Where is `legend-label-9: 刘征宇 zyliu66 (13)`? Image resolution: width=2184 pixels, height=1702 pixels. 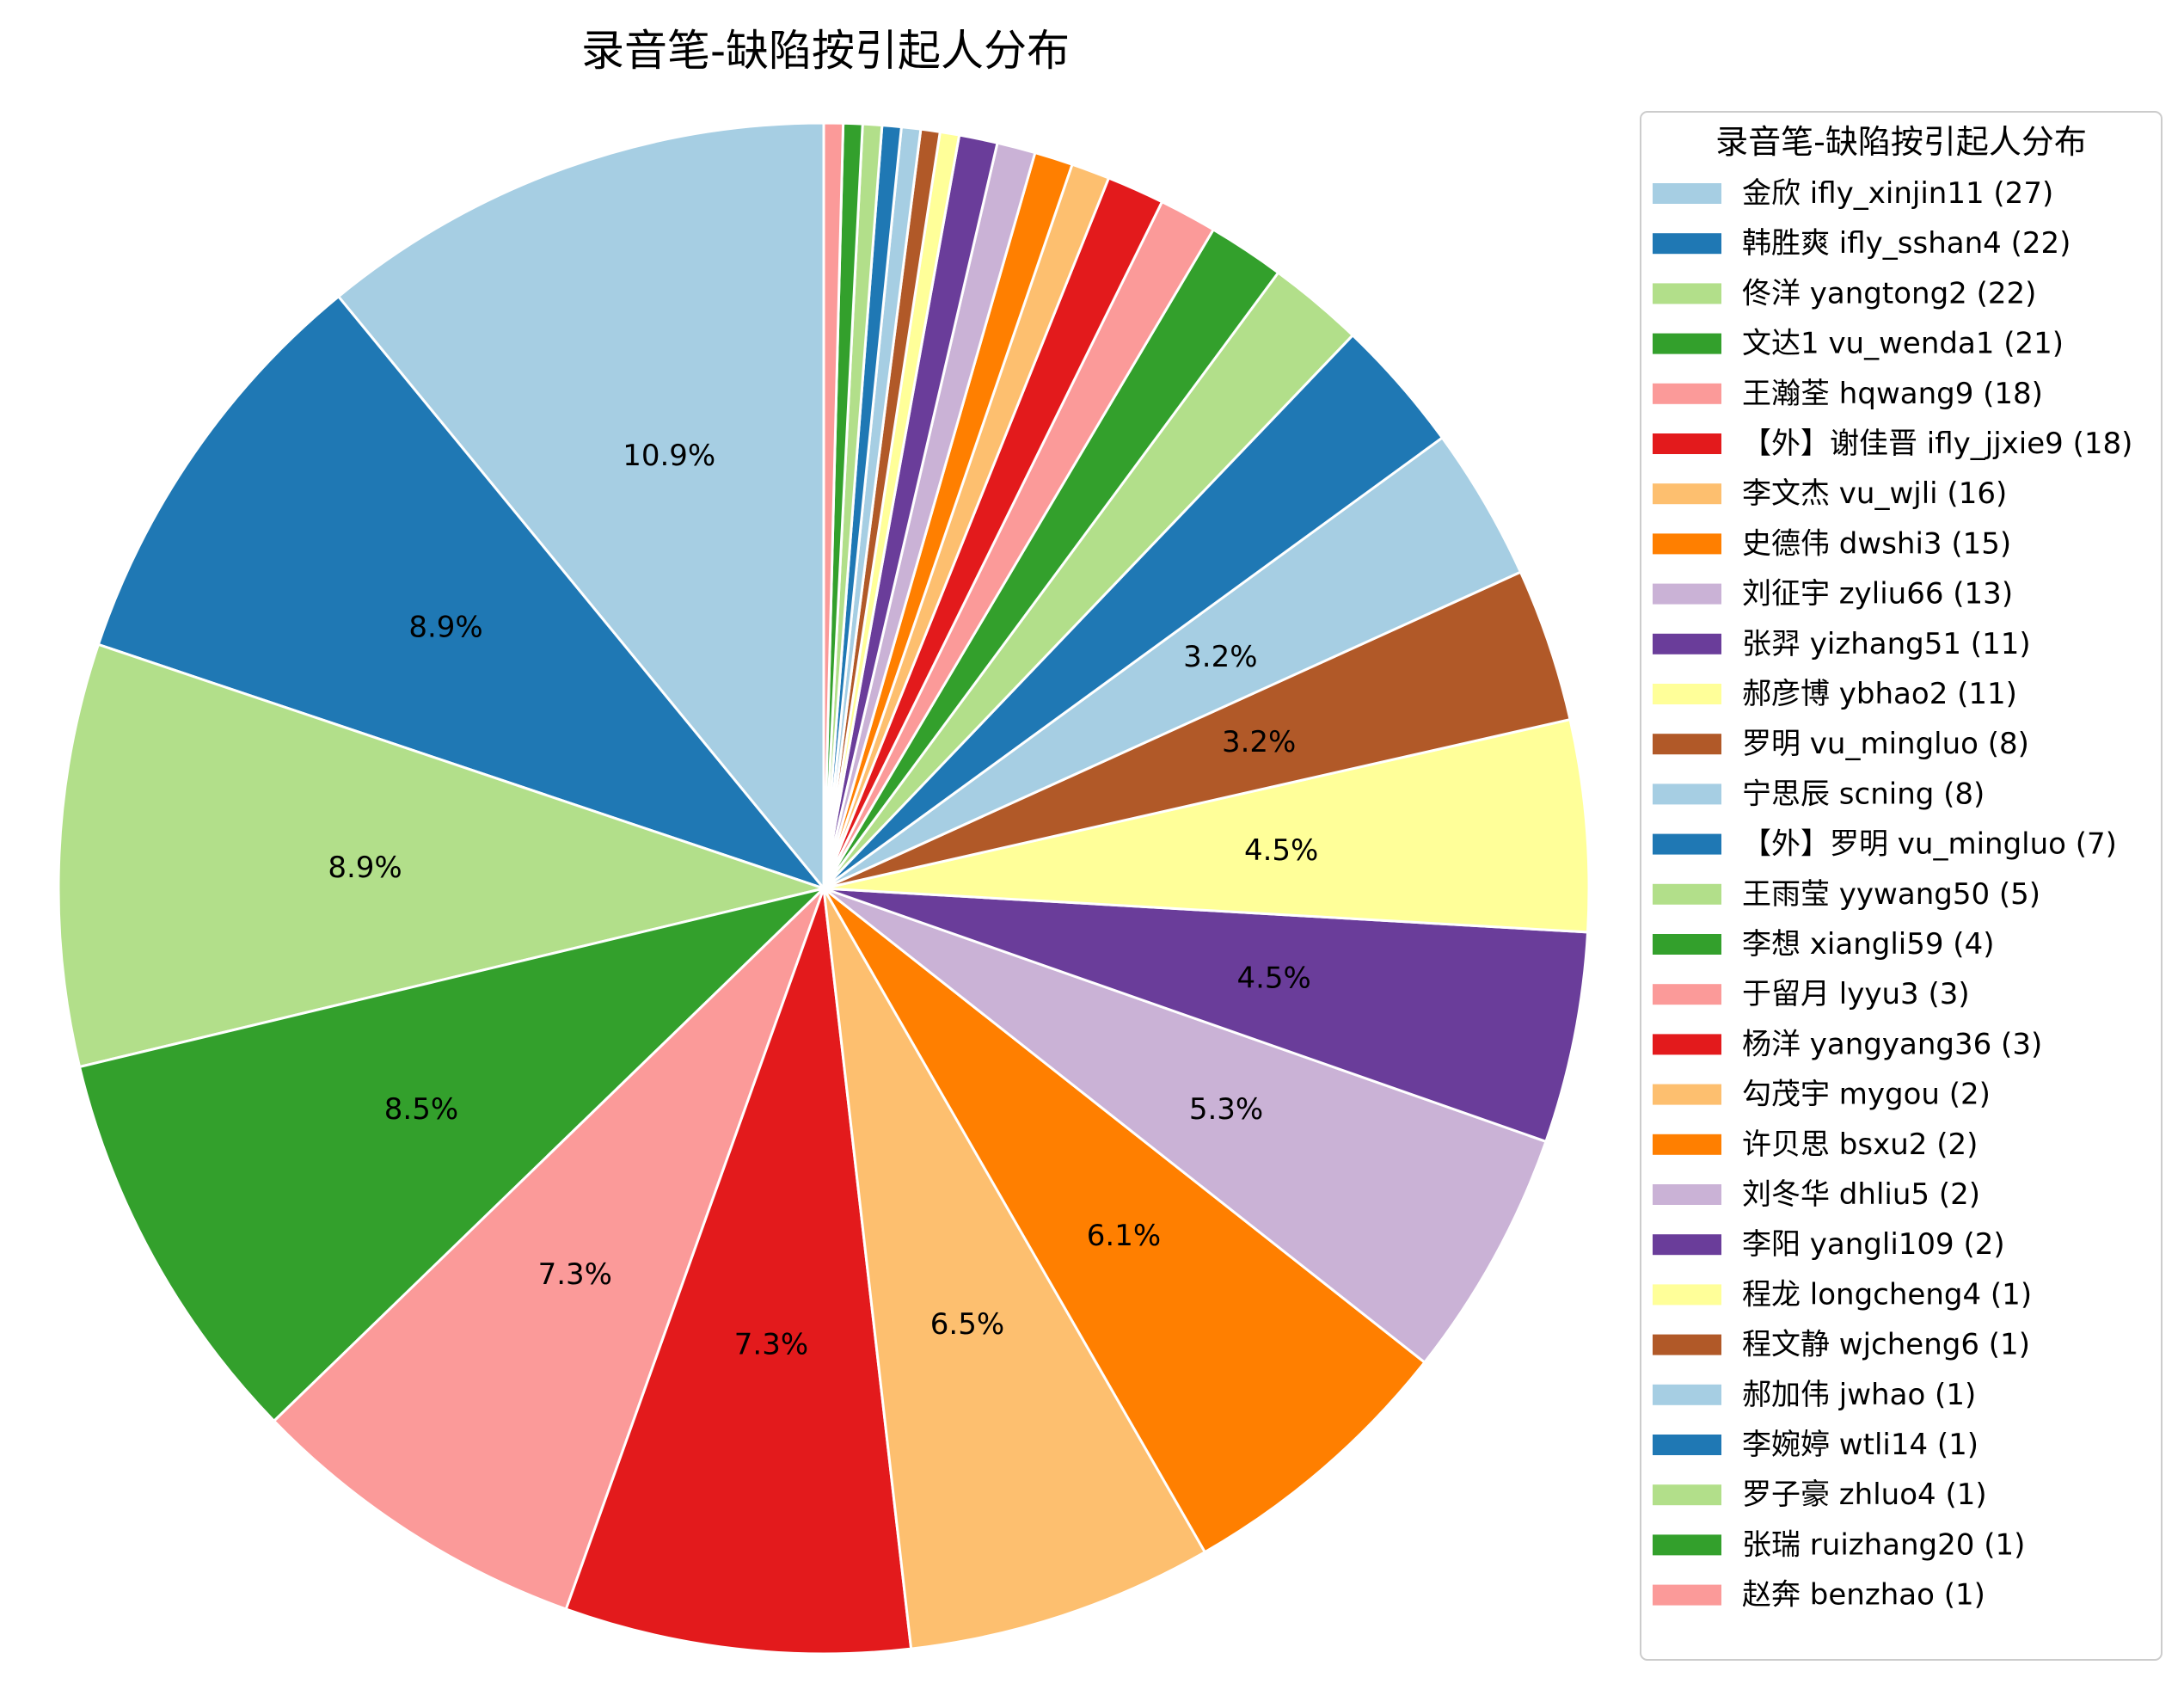 legend-label-9: 刘征宇 zyliu66 (13) is located at coordinates (1878, 594).